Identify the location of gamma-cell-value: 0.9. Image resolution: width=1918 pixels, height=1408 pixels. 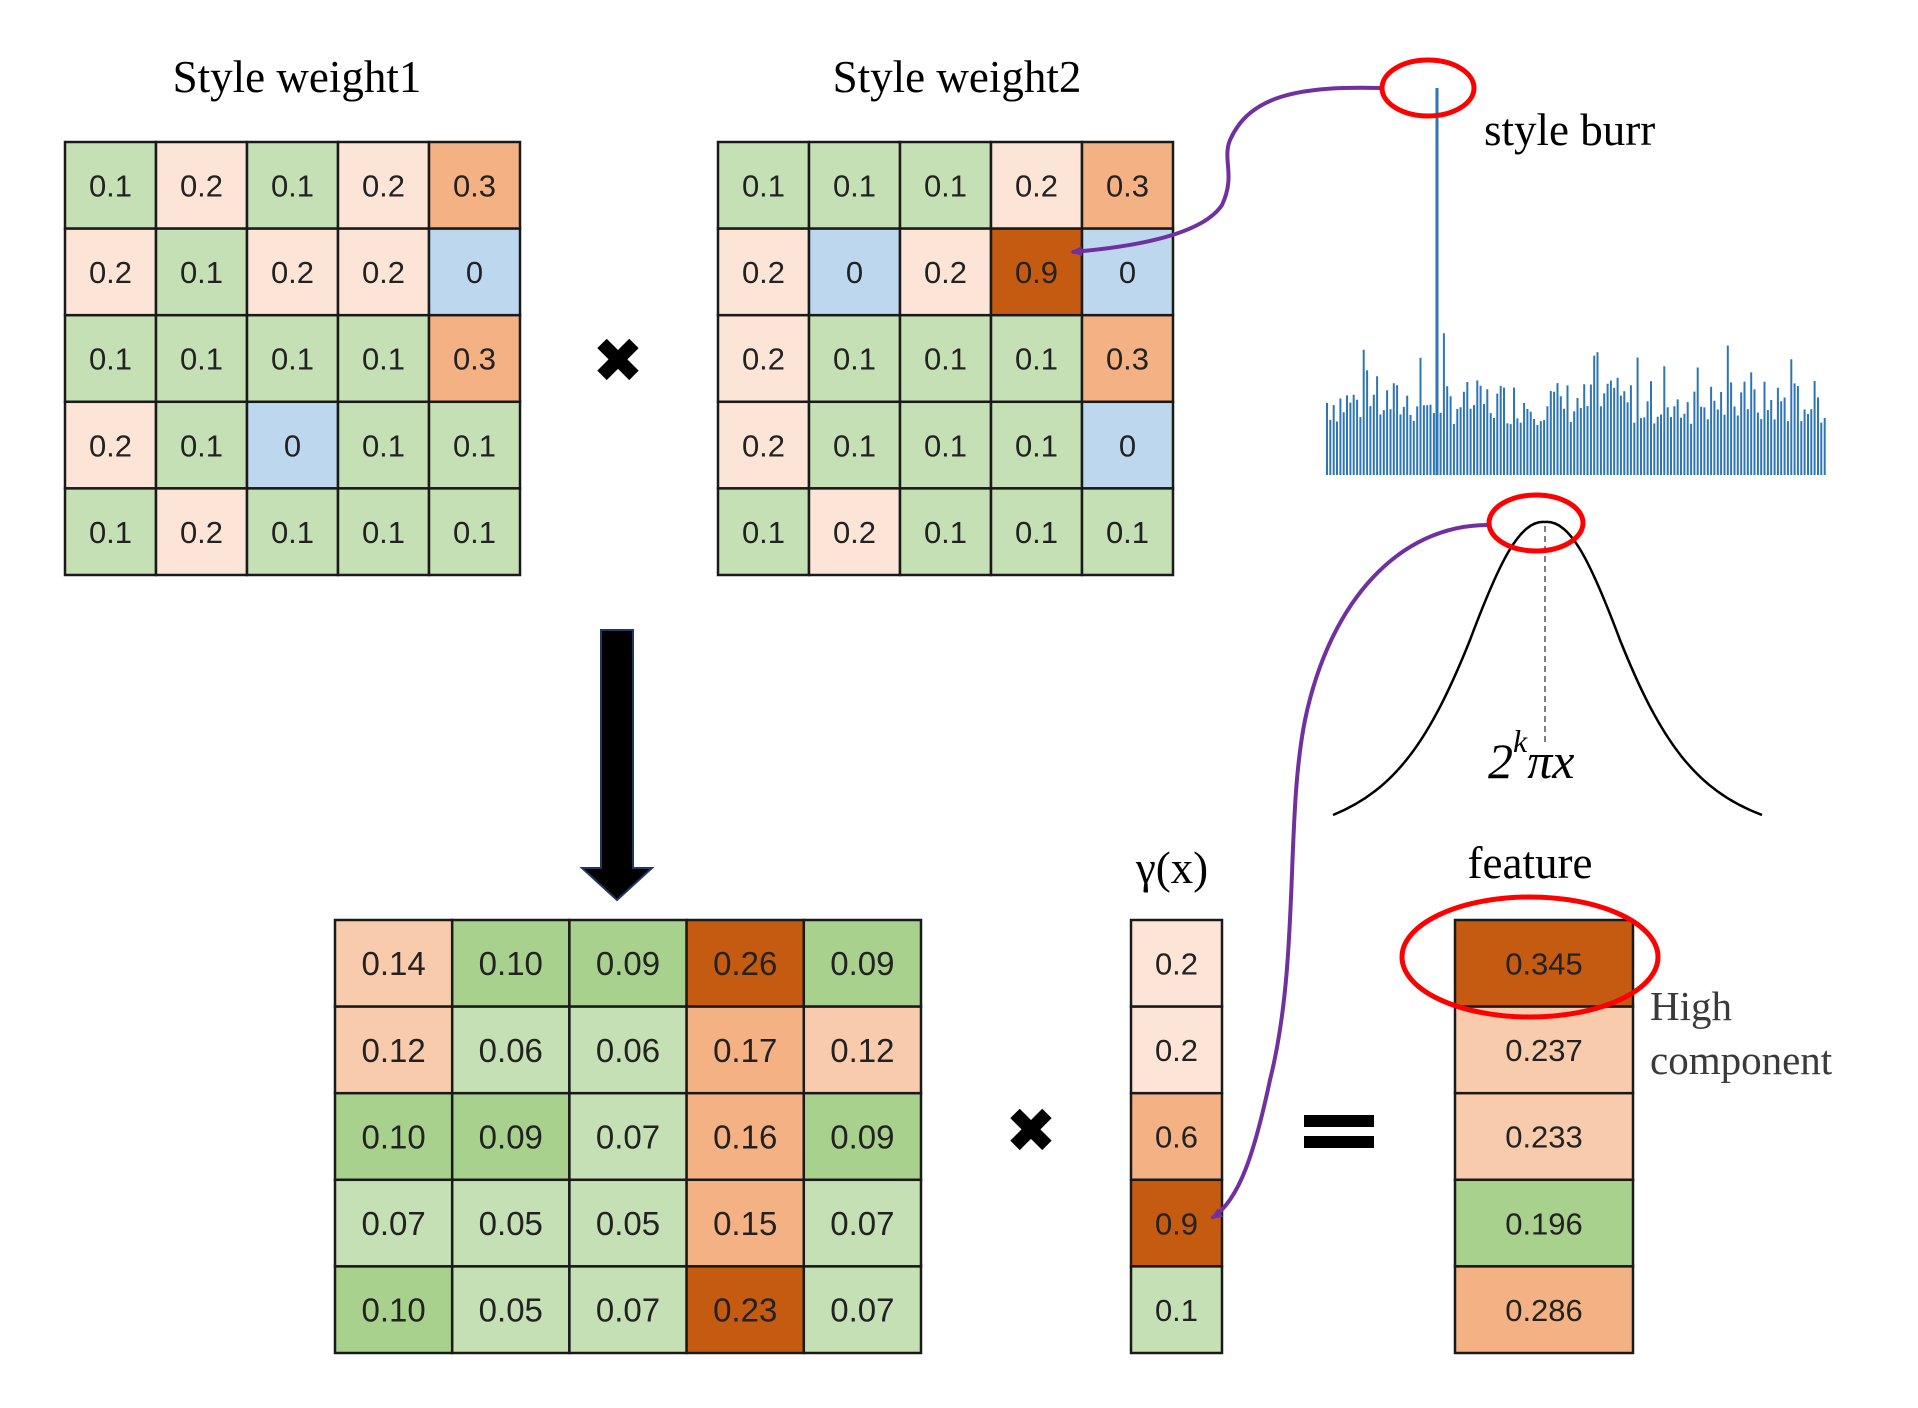
(1176, 1223).